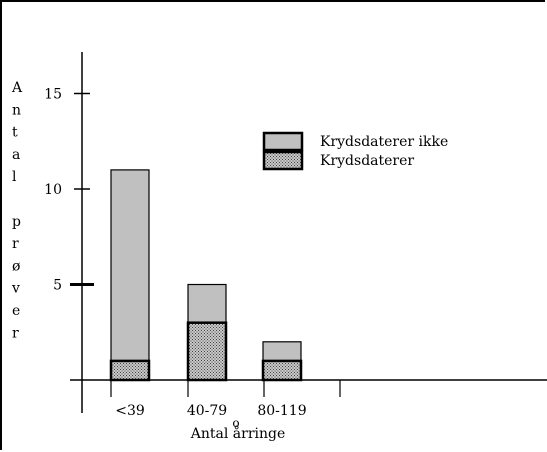 This screenshot has width=547, height=452. Describe the element at coordinates (282, 351) in the screenshot. I see `bar-2-krydsdaterer-ikke` at that location.